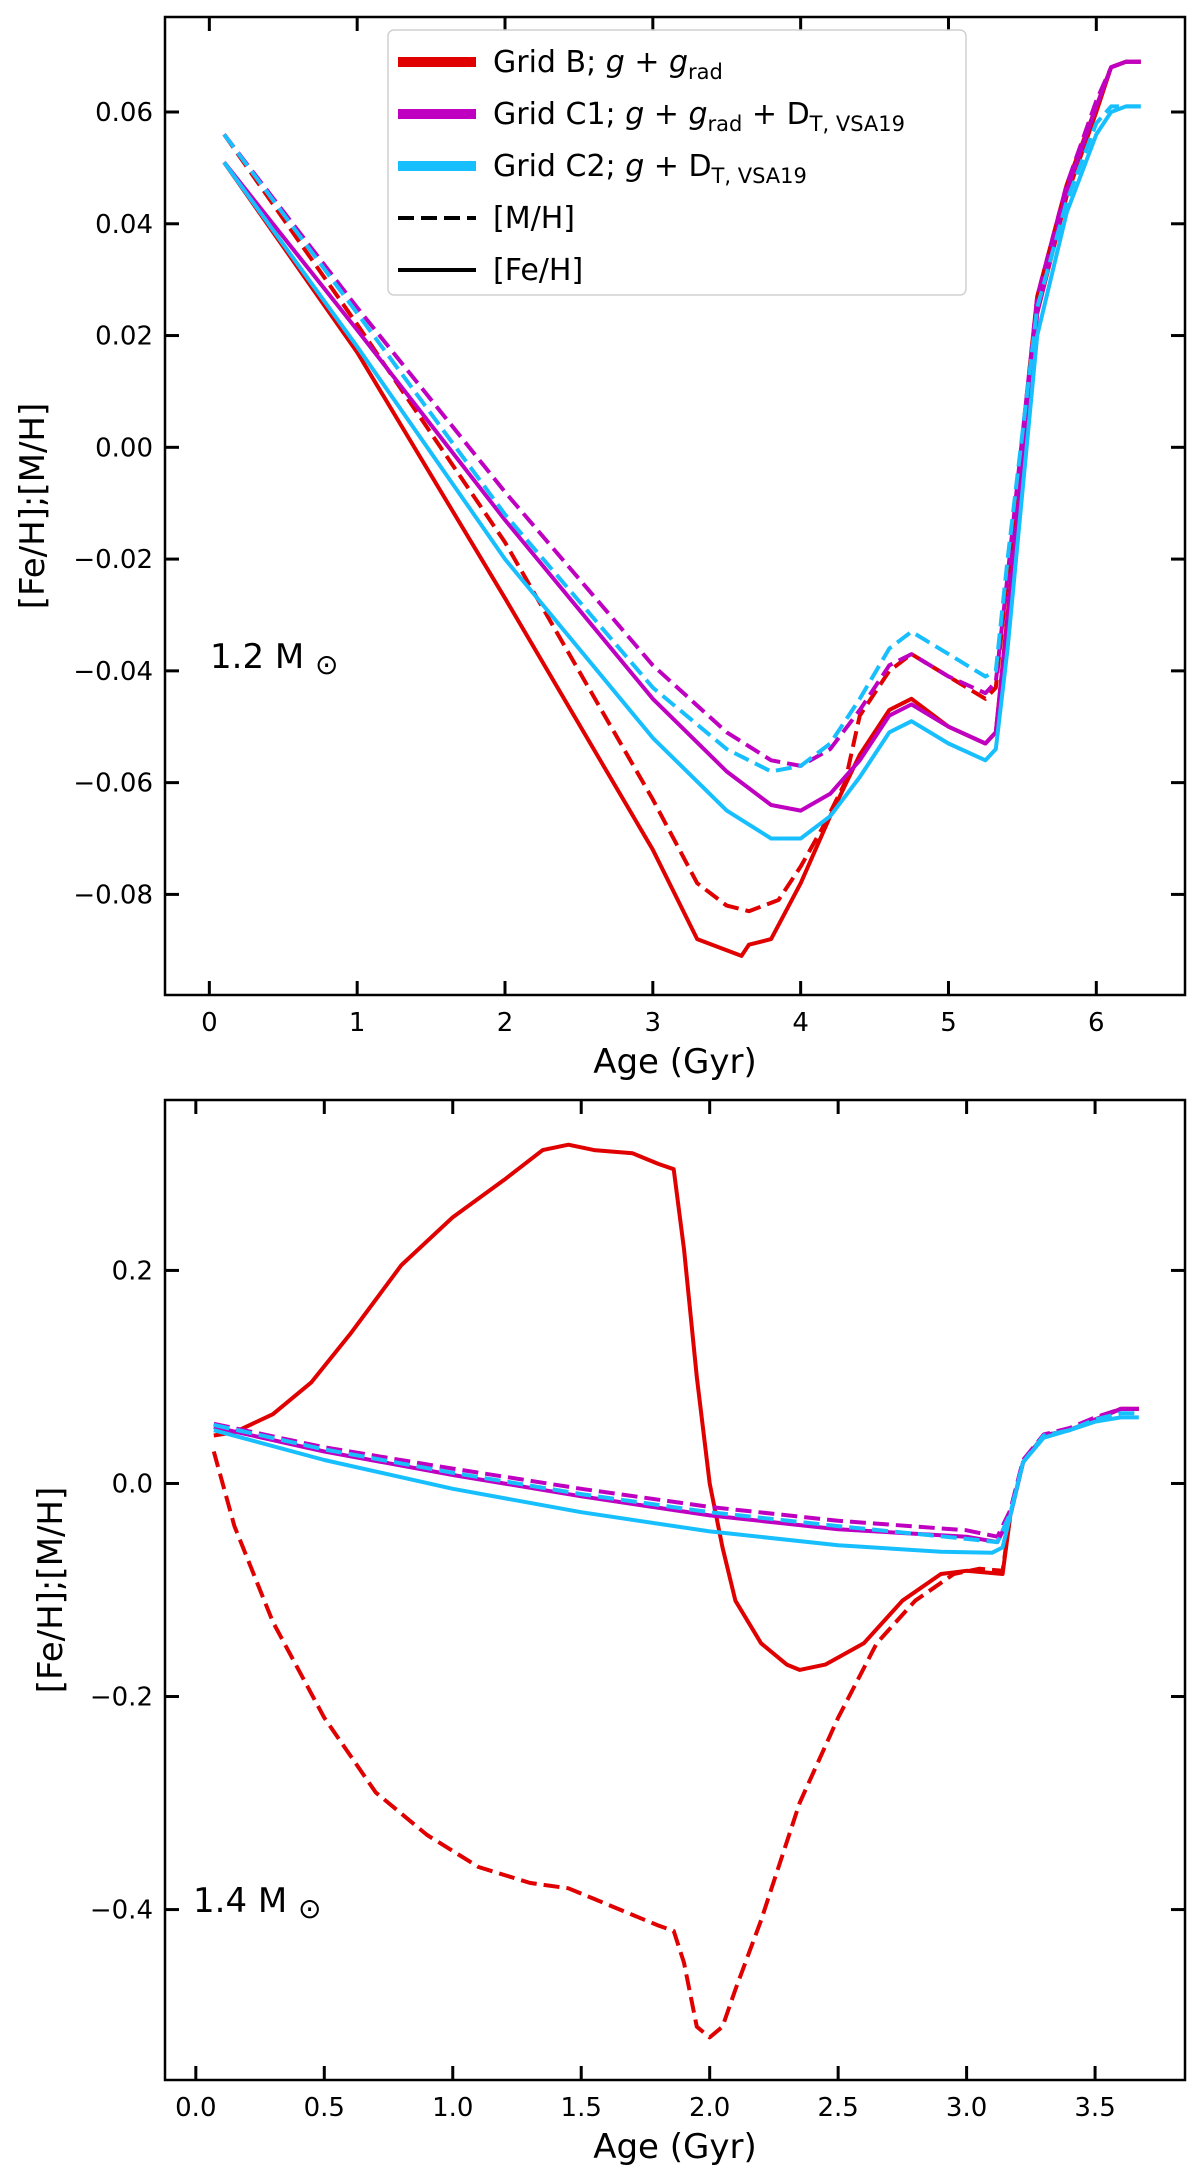 This screenshot has height=2182, width=1200. What do you see at coordinates (581, 2108) in the screenshot?
I see `x-tick-label: 1.5` at bounding box center [581, 2108].